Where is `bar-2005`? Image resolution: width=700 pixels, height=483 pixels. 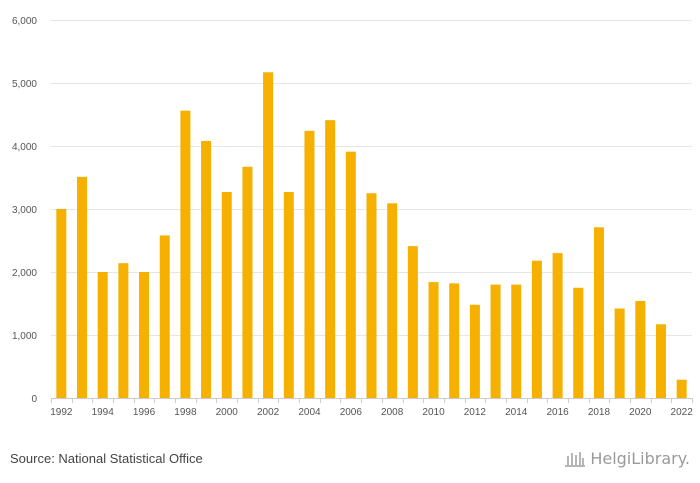
bar-2005 is located at coordinates (330, 259).